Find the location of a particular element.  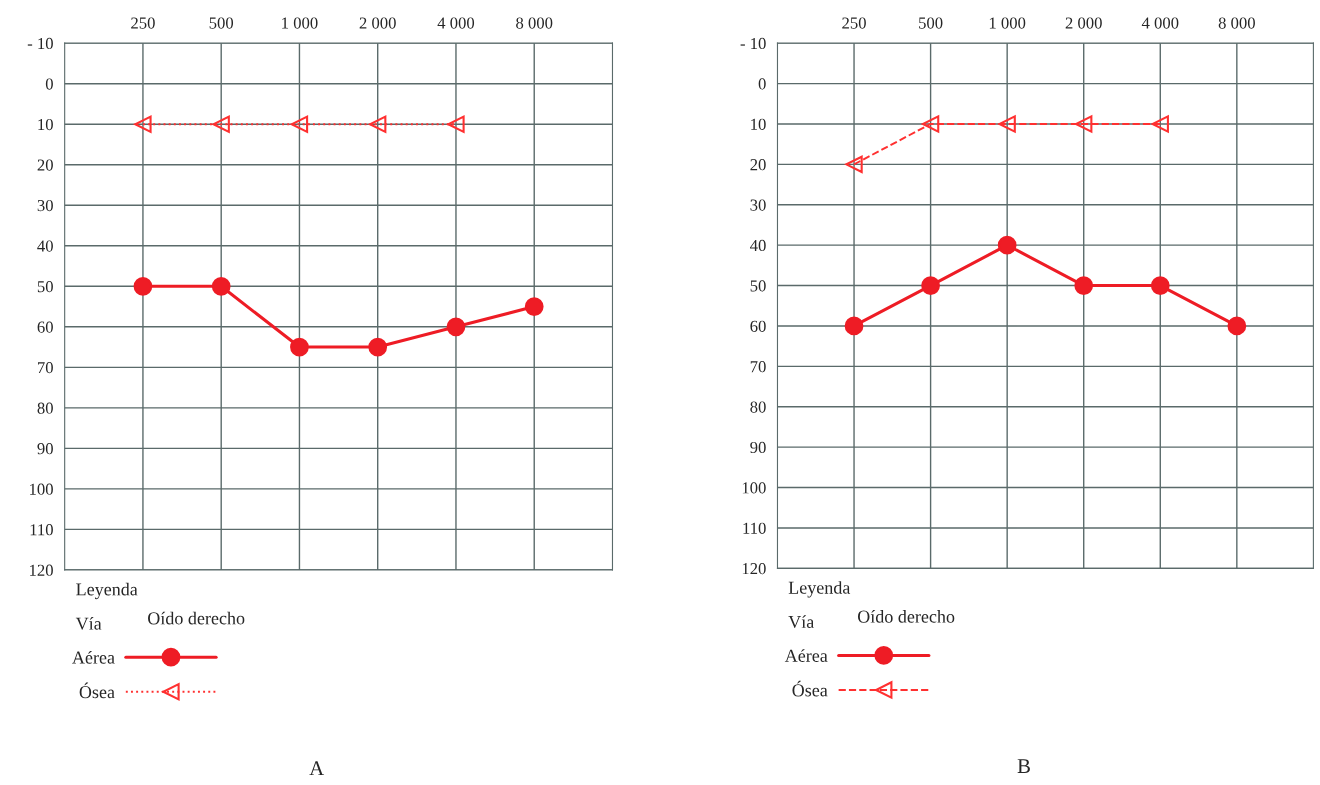

text: B is located at coordinates (1023, 766).